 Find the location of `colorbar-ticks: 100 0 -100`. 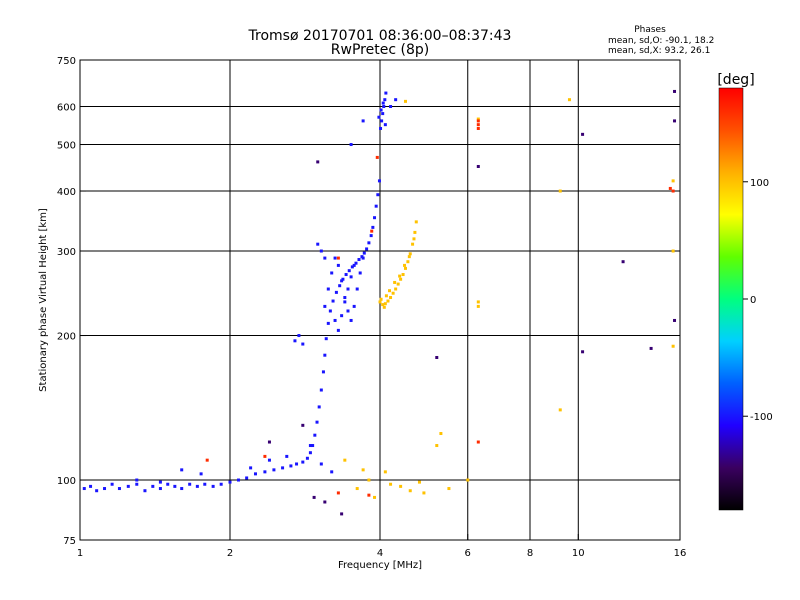

colorbar-ticks: 100 0 -100 is located at coordinates (758, 300).